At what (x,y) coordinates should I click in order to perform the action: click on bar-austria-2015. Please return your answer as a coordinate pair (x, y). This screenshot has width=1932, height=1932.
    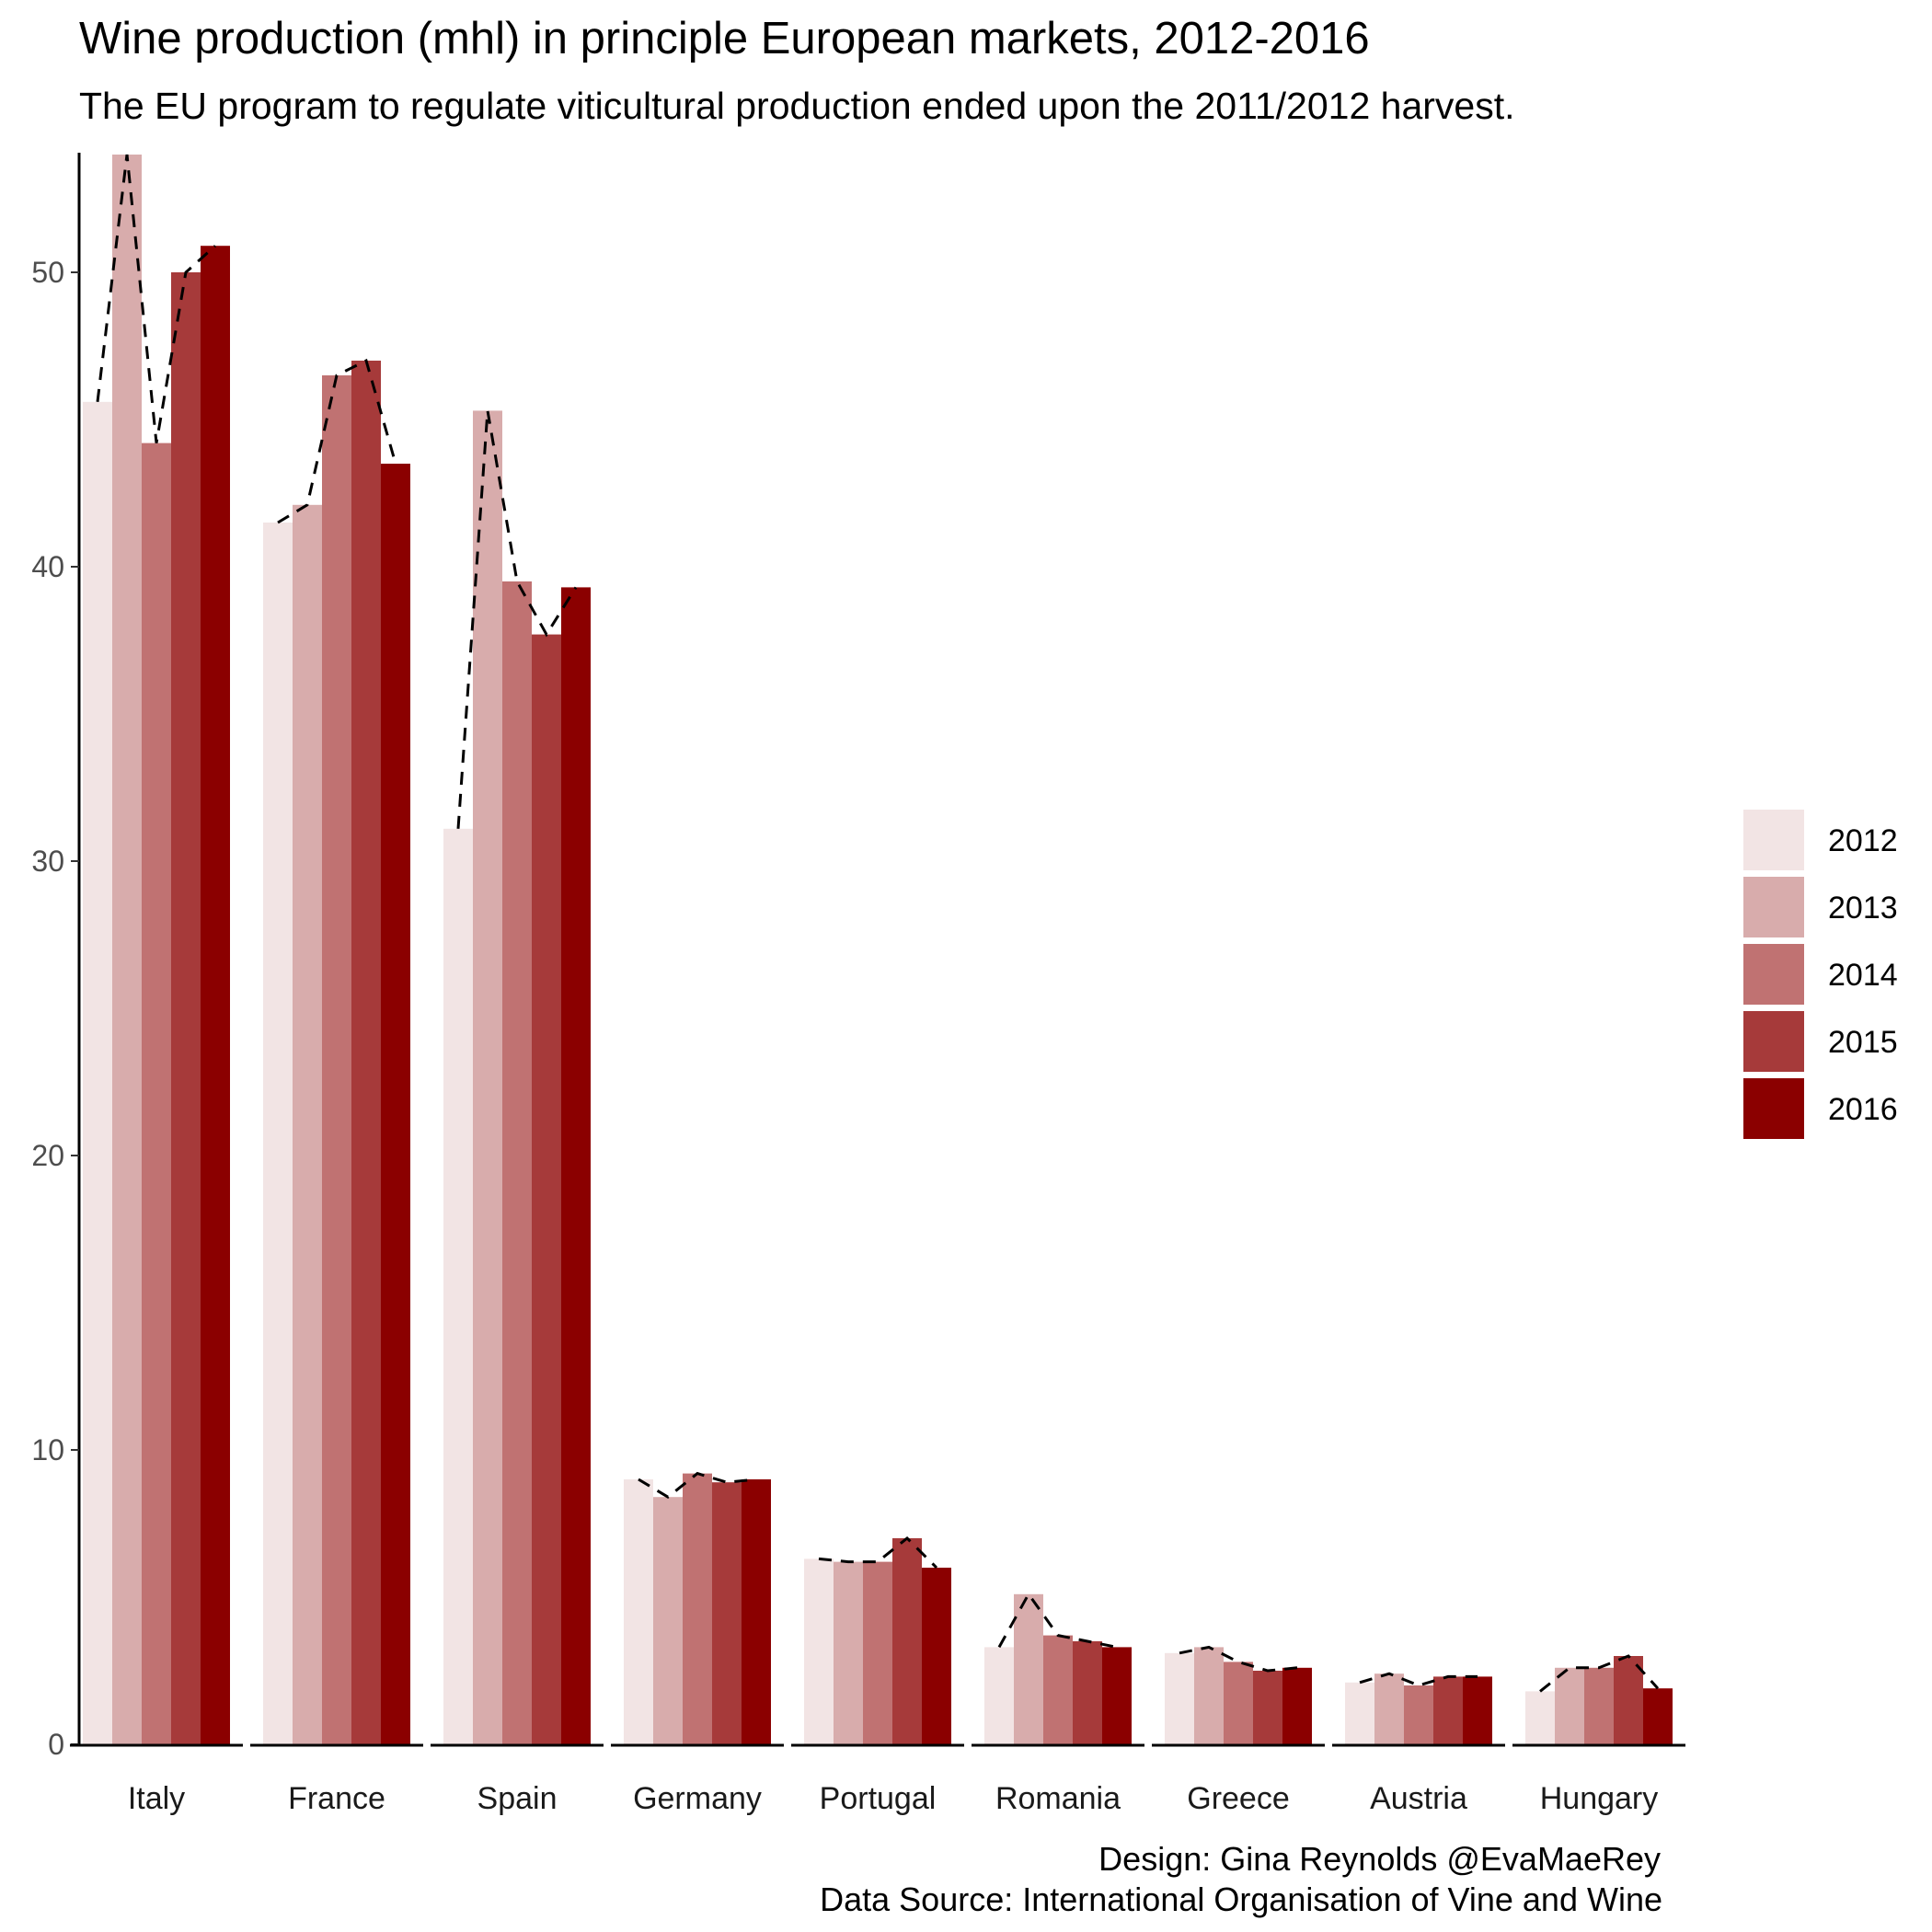
    Looking at the image, I should click on (1448, 1710).